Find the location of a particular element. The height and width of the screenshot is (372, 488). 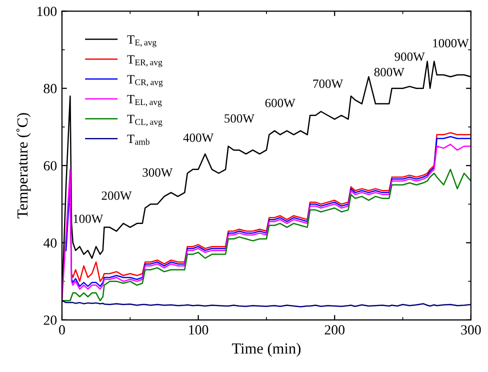

x-tick-label: 200 is located at coordinates (334, 330).